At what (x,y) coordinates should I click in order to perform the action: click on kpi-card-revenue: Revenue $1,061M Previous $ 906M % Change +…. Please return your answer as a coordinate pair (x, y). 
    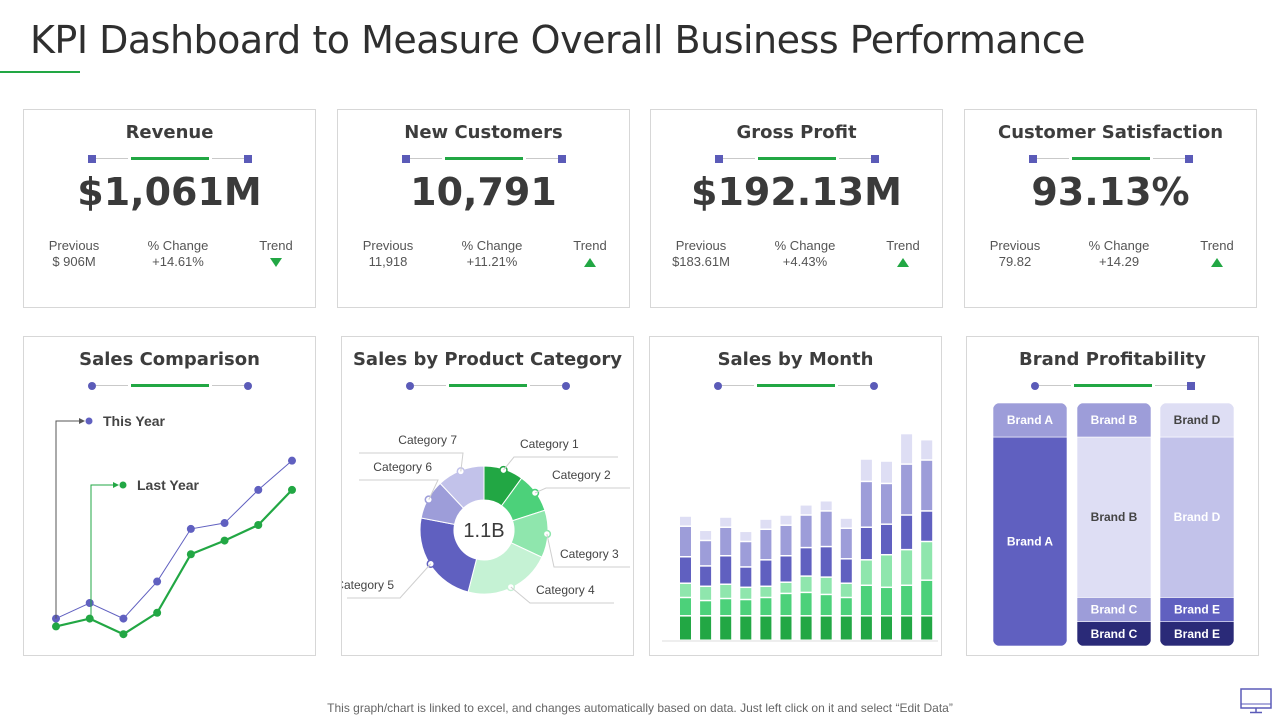
    Looking at the image, I should click on (169, 208).